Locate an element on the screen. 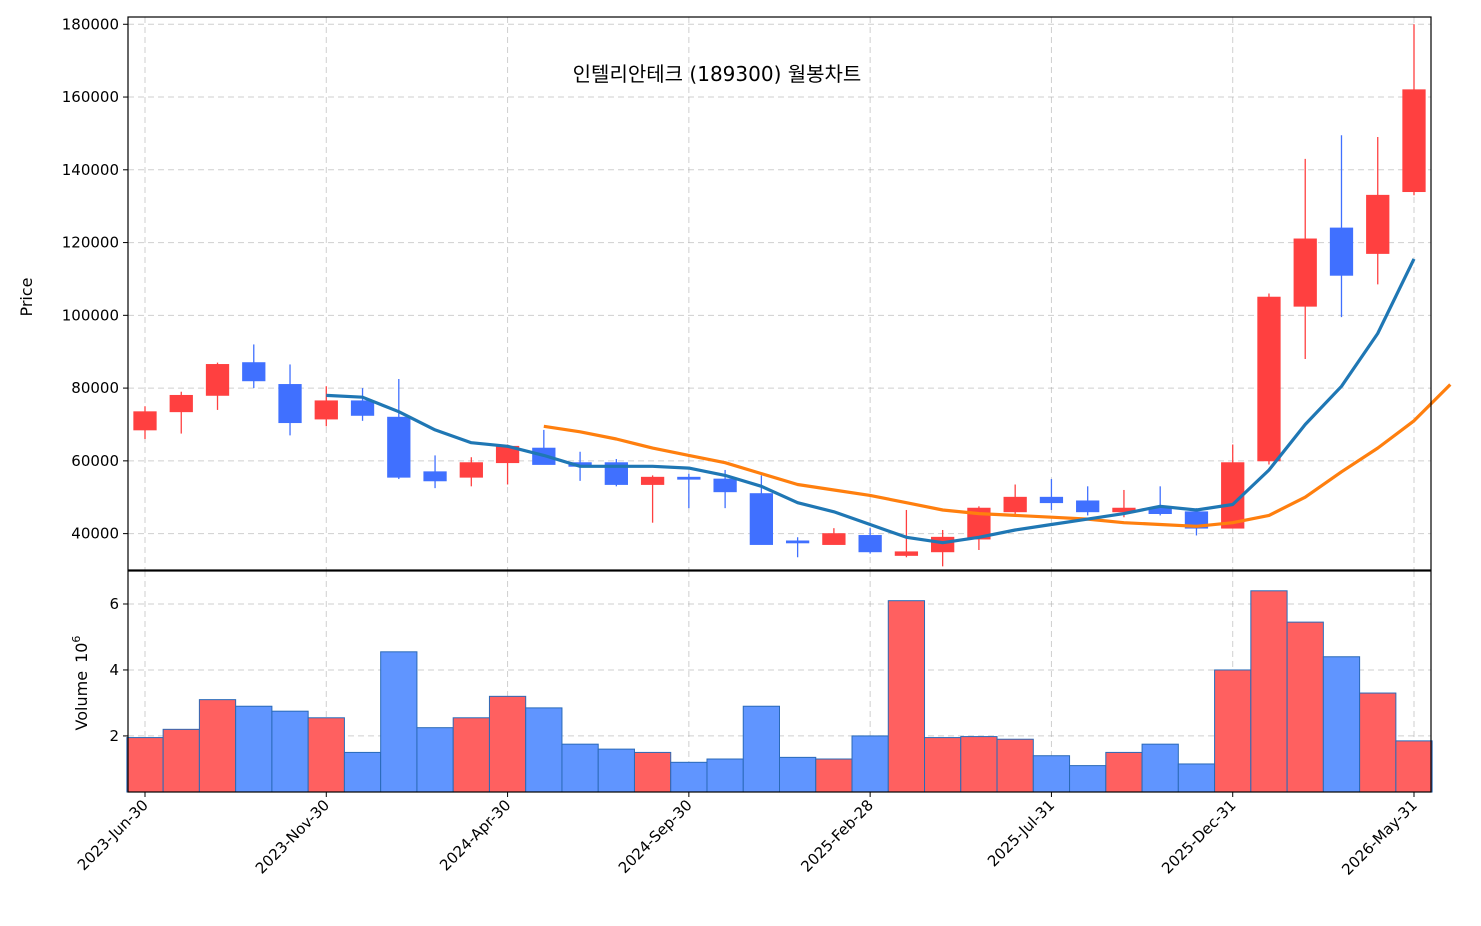  date-tick-label: 2025-Jul-31 is located at coordinates (1021, 833).